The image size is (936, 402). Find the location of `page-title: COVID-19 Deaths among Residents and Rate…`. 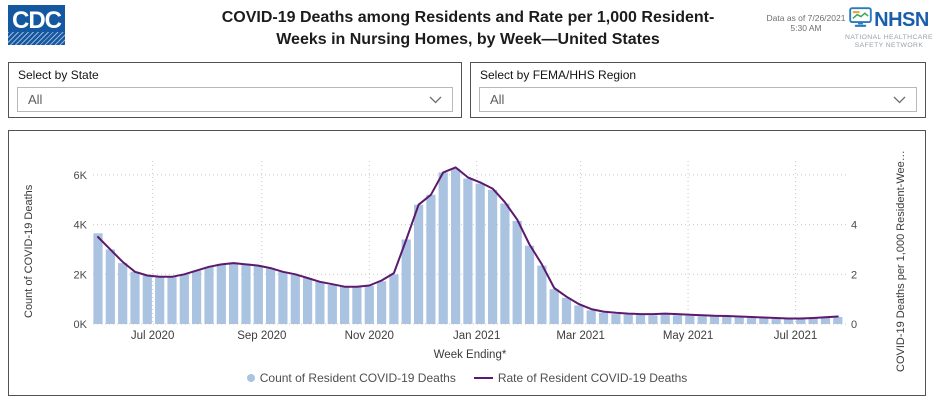

page-title: COVID-19 Deaths among Residents and Rate… is located at coordinates (468, 29).